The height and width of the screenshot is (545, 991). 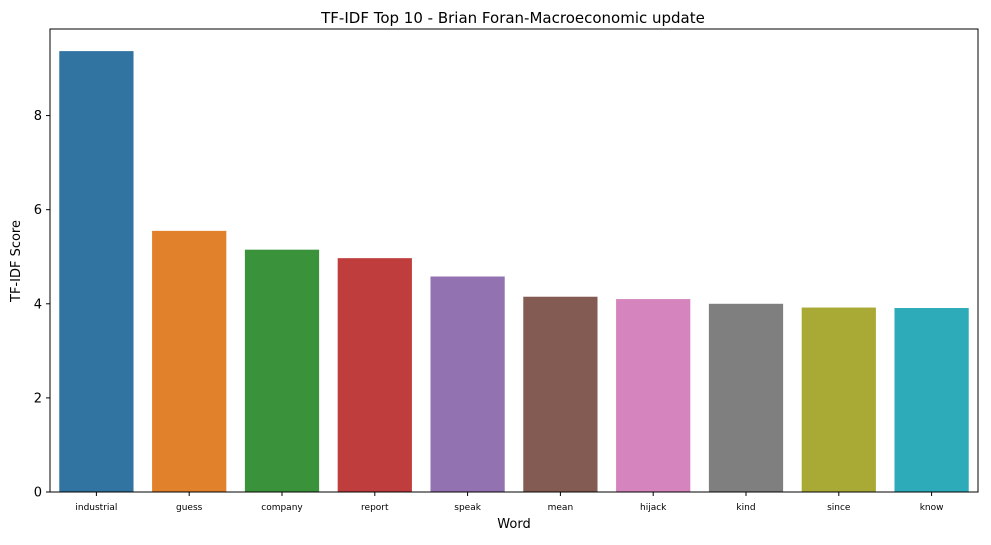 I want to click on bar-company, so click(x=282, y=370).